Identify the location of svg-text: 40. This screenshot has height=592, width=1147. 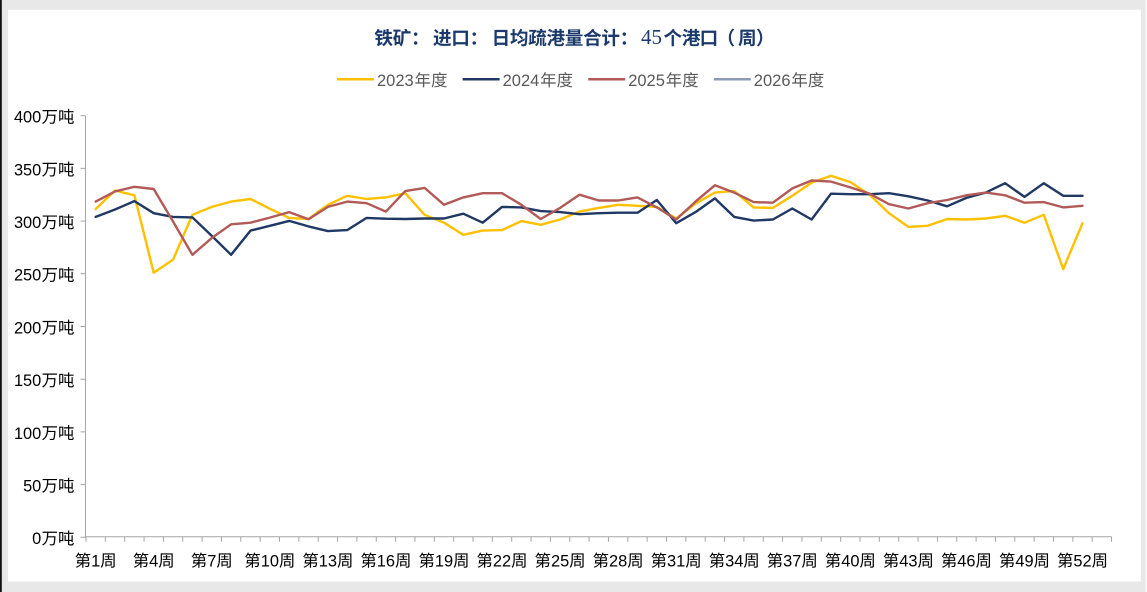
(850, 561).